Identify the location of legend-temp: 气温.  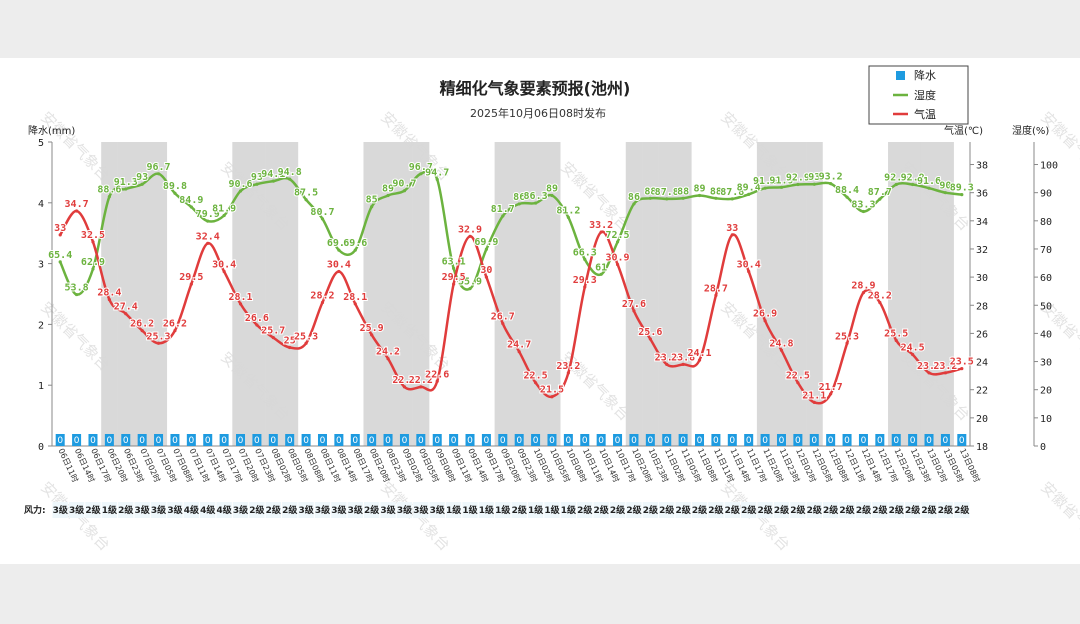
(925, 114).